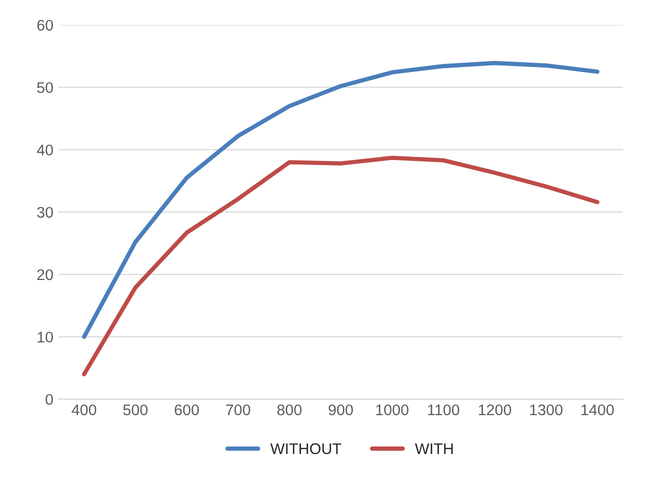  I want to click on x-tick-label: 700, so click(238, 410).